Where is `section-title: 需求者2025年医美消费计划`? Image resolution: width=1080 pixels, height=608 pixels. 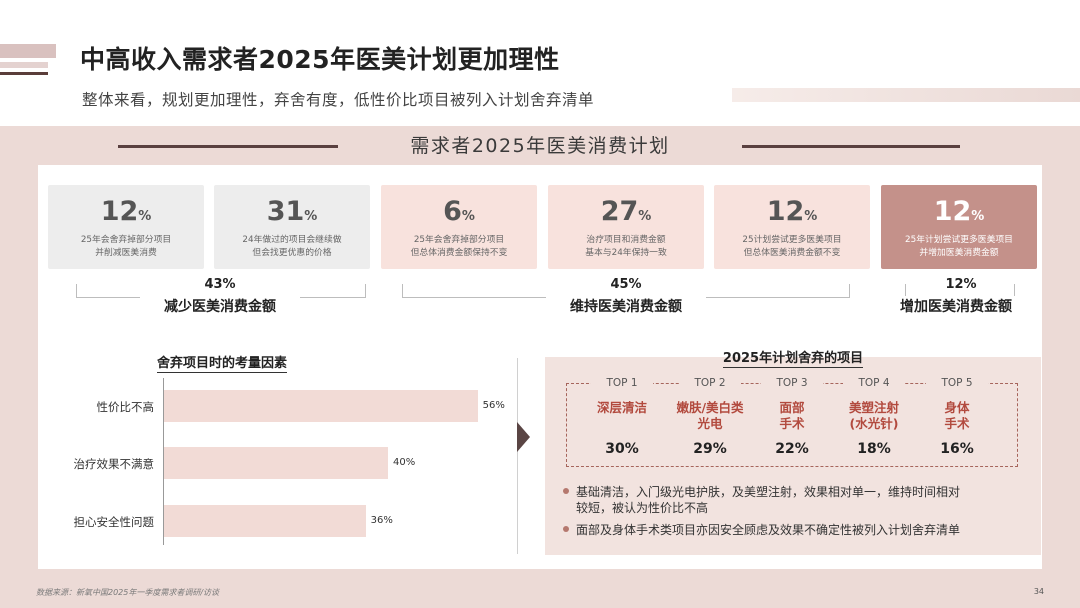 section-title: 需求者2025年医美消费计划 is located at coordinates (540, 146).